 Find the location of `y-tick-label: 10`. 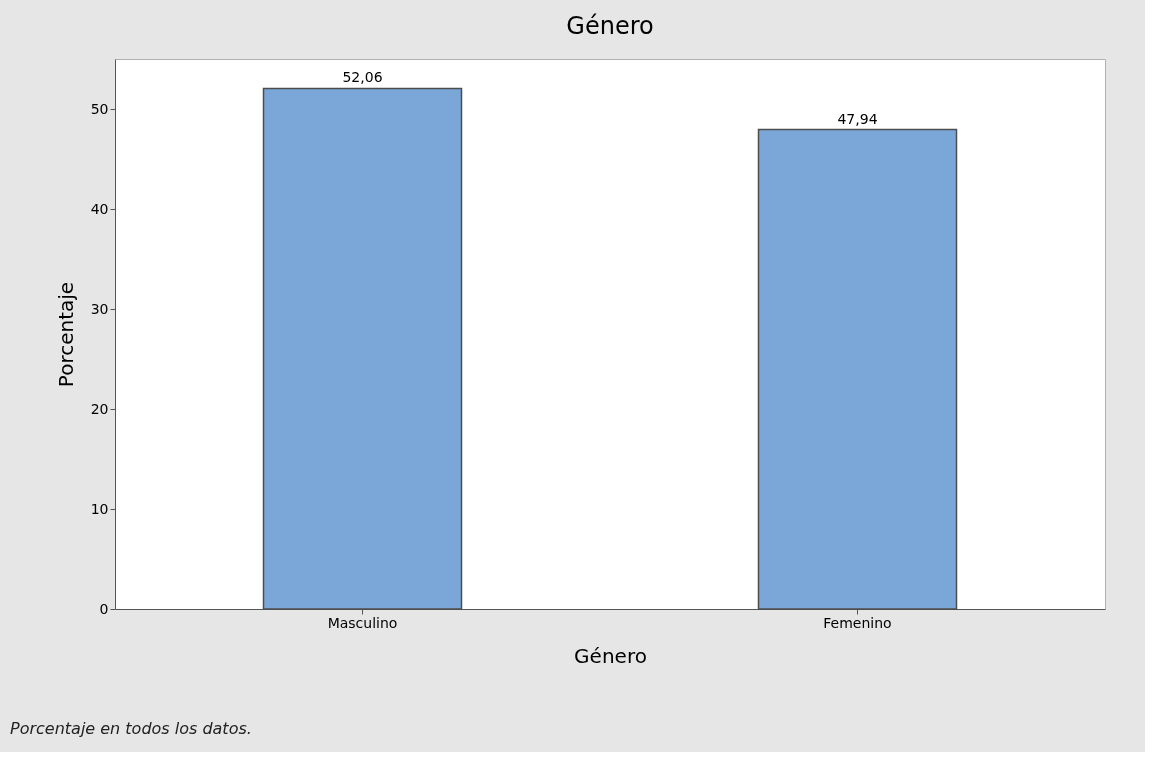

y-tick-label: 10 is located at coordinates (99, 508).